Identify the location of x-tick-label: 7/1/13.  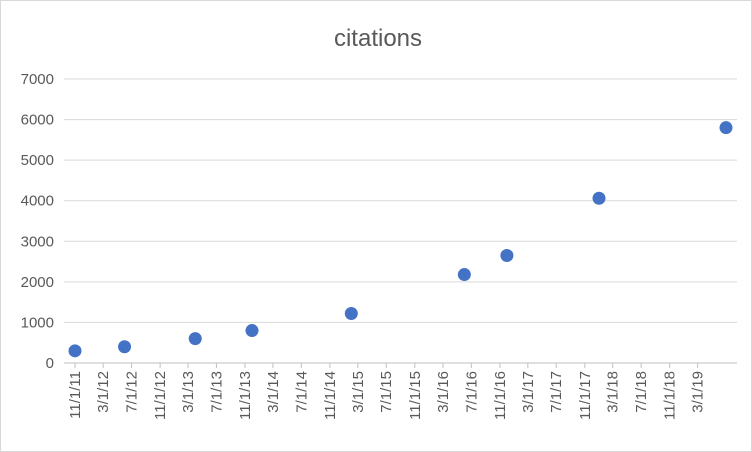
(216, 392).